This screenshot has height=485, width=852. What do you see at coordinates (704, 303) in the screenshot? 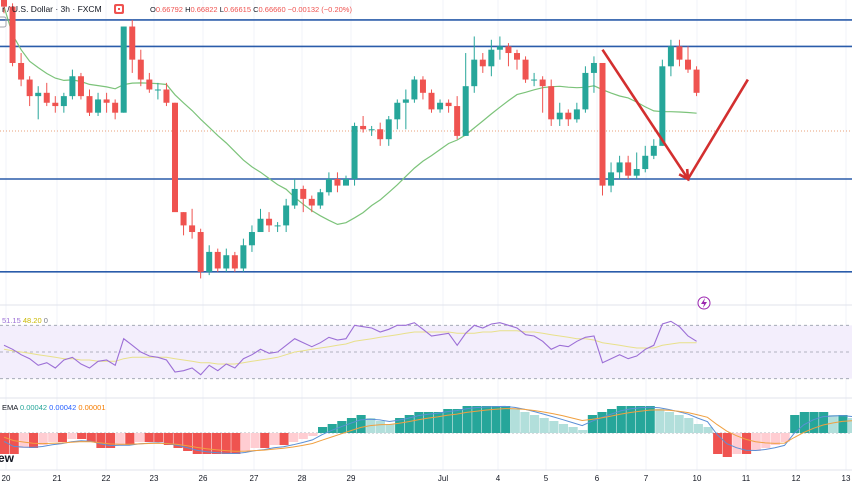
I see `lightning-icon` at bounding box center [704, 303].